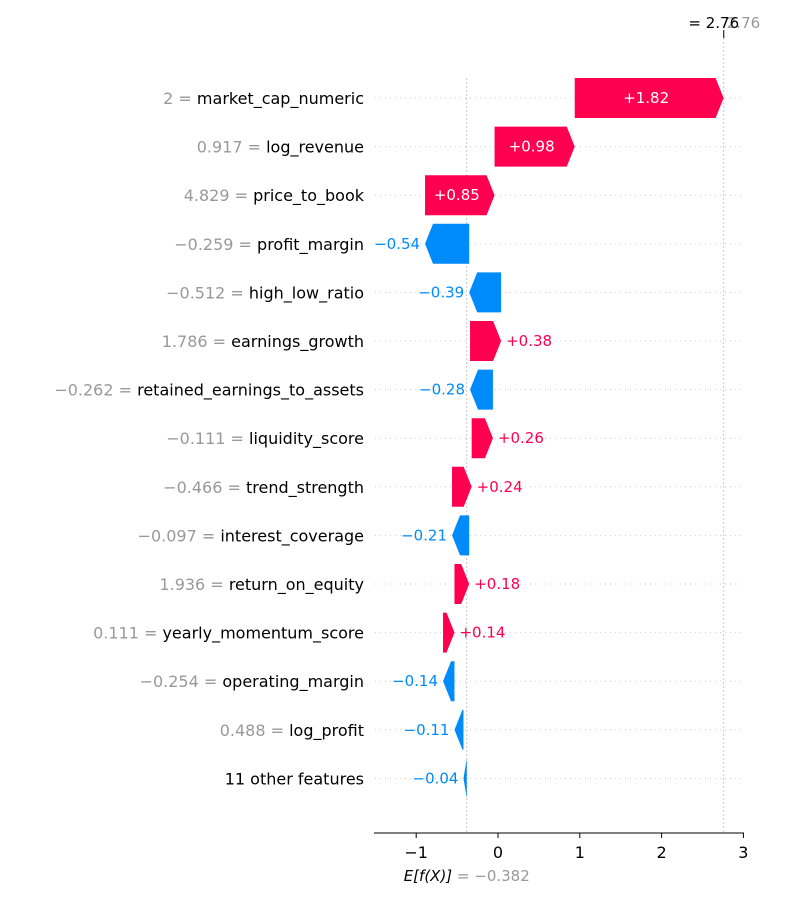 This screenshot has width=800, height=900. I want to click on feature-value: −0.111 =, so click(207, 438).